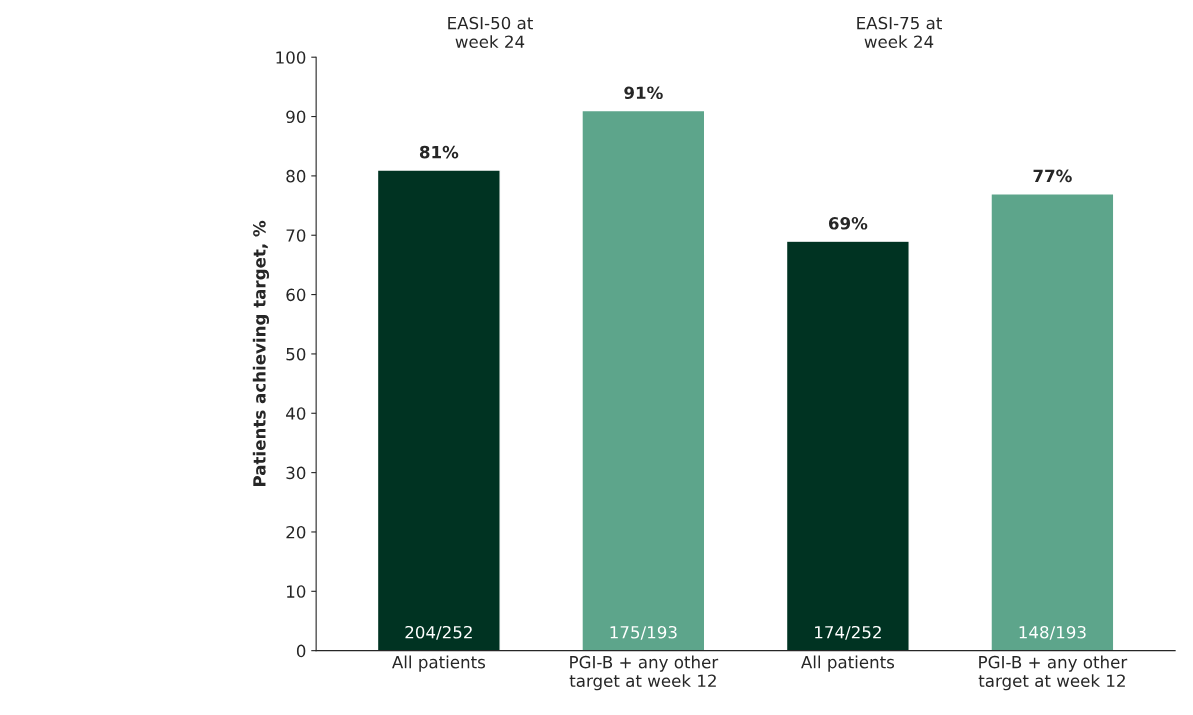 This screenshot has height=715, width=1193. Describe the element at coordinates (296, 235) in the screenshot. I see `y-tick-label: 70` at that location.